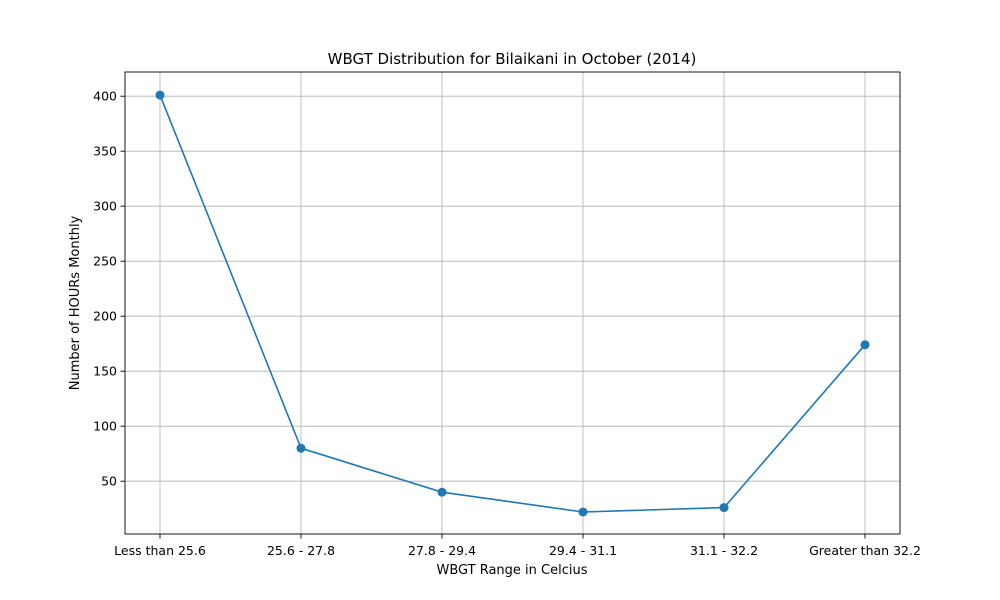 Image resolution: width=1000 pixels, height=600 pixels. I want to click on y-tick-label: 200, so click(105, 316).